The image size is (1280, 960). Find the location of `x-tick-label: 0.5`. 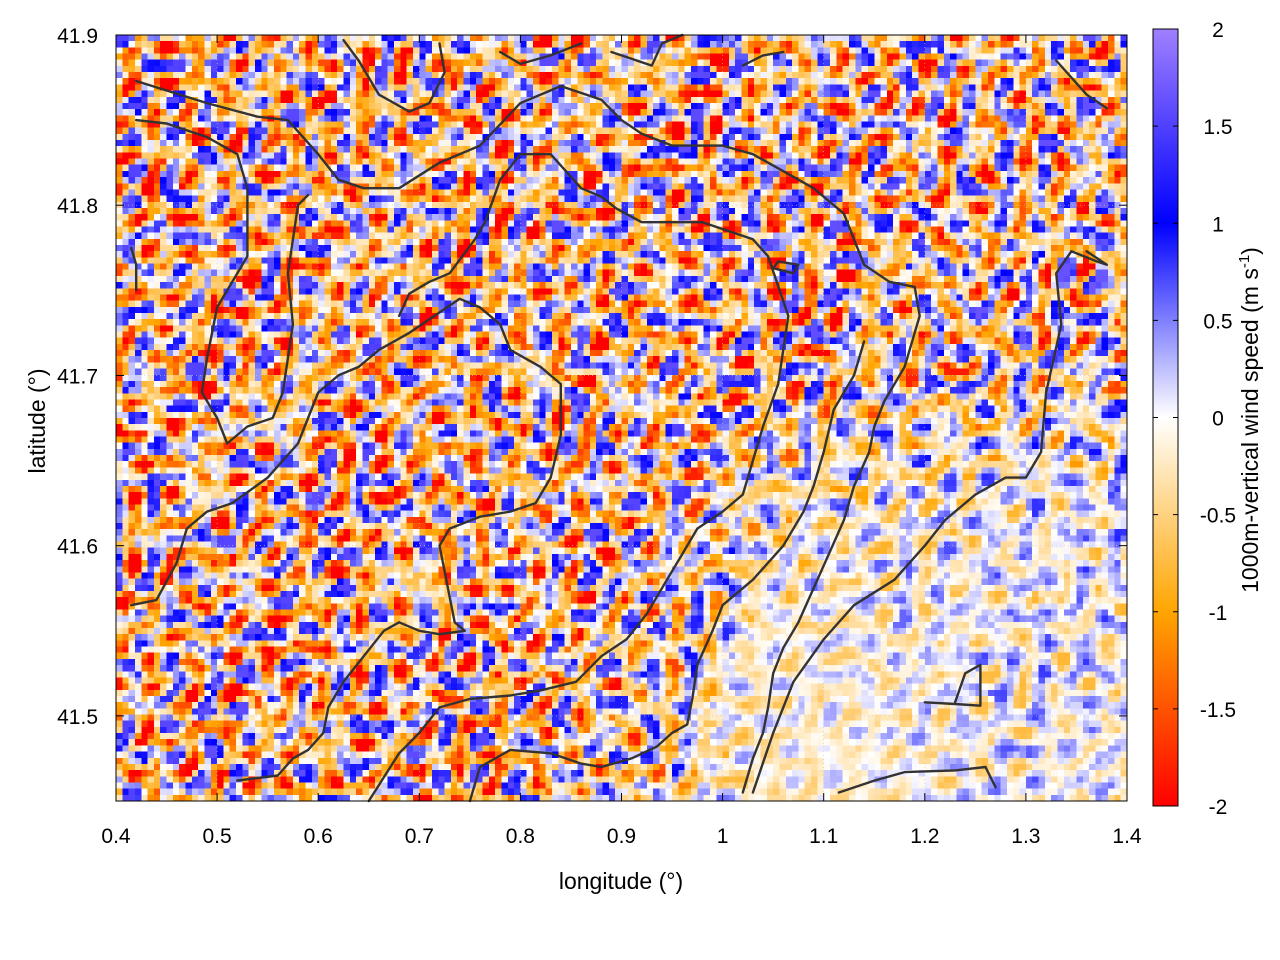

x-tick-label: 0.5 is located at coordinates (216, 836).